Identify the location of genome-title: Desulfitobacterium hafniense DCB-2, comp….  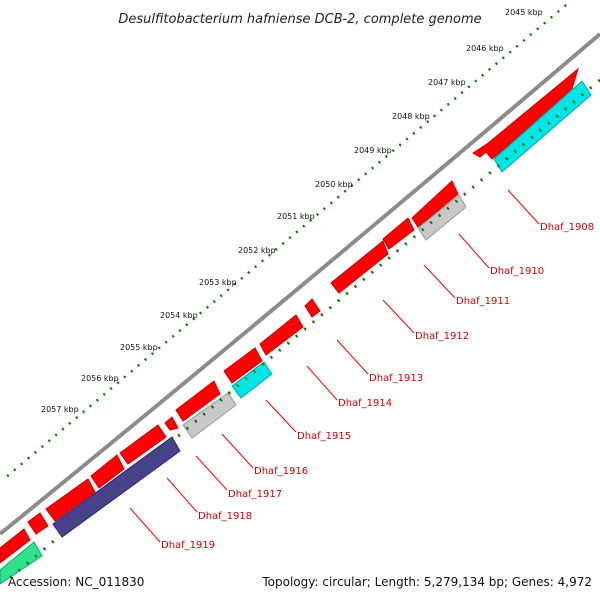
(299, 19).